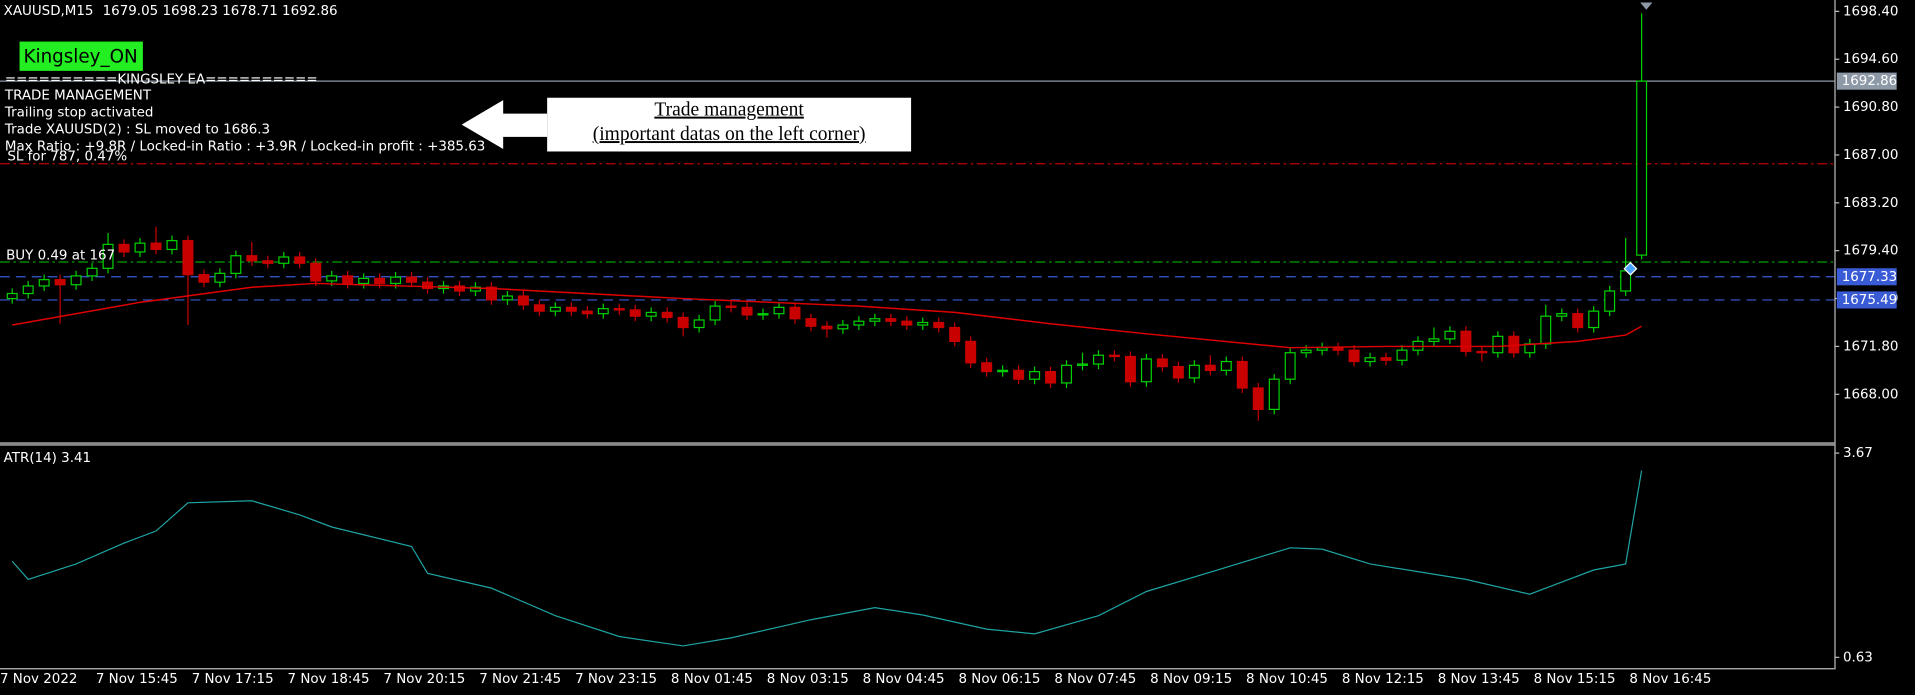  I want to click on price-marker, so click(1646, 6).